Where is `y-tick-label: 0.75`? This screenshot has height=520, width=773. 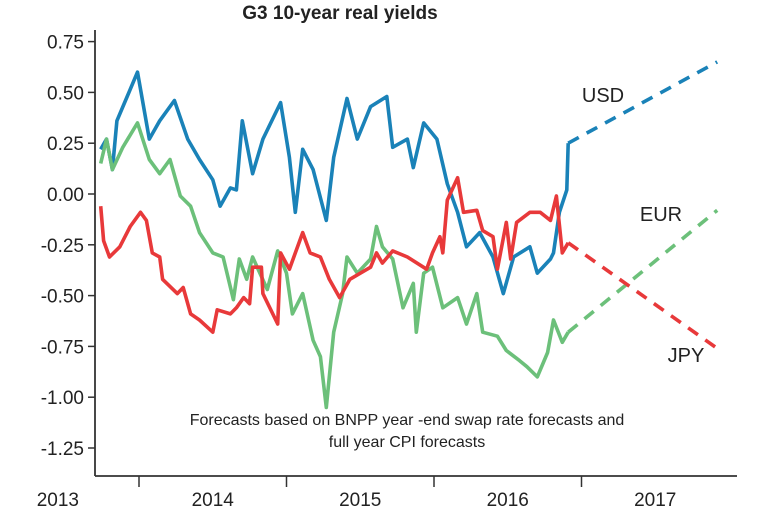
y-tick-label: 0.75 is located at coordinates (65, 43).